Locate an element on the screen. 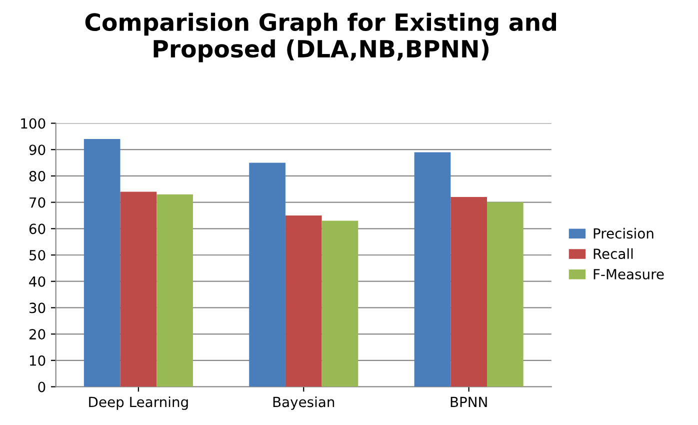 The height and width of the screenshot is (425, 698). chart-title: Comparision Graph for Existing and Proposed (DLA,NB,BPNN) is located at coordinates (320, 37).